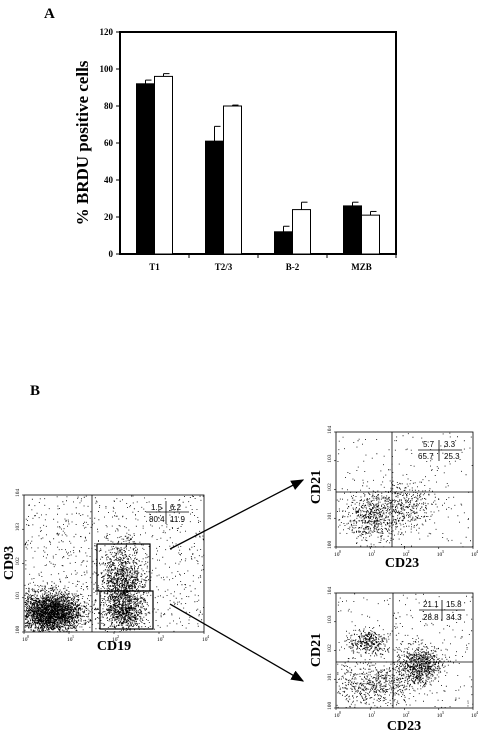 The image size is (481, 734). What do you see at coordinates (431, 604) in the screenshot?
I see `quad-ul: 21.1` at bounding box center [431, 604].